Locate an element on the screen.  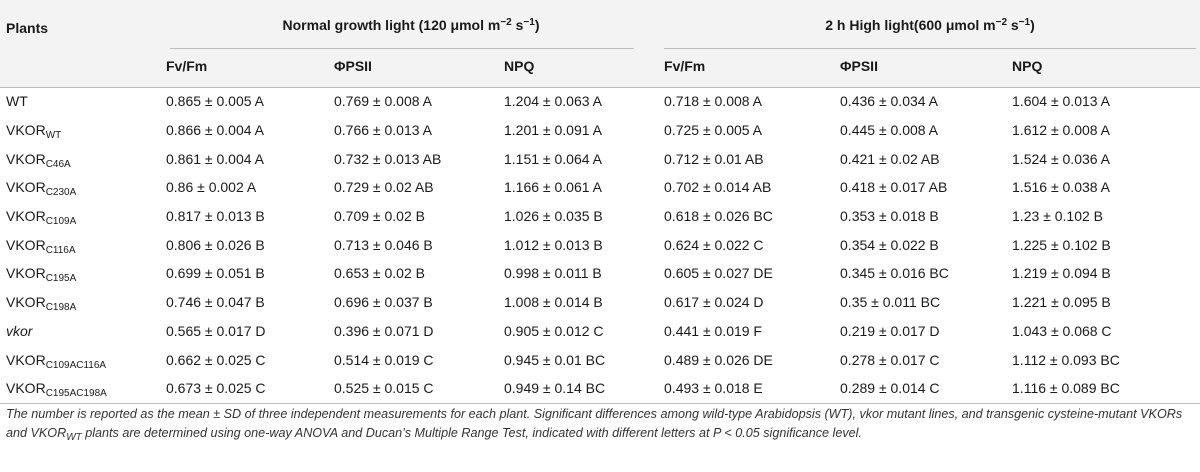
table-cell: 0.345 ± 0.016 BC is located at coordinates (894, 273).